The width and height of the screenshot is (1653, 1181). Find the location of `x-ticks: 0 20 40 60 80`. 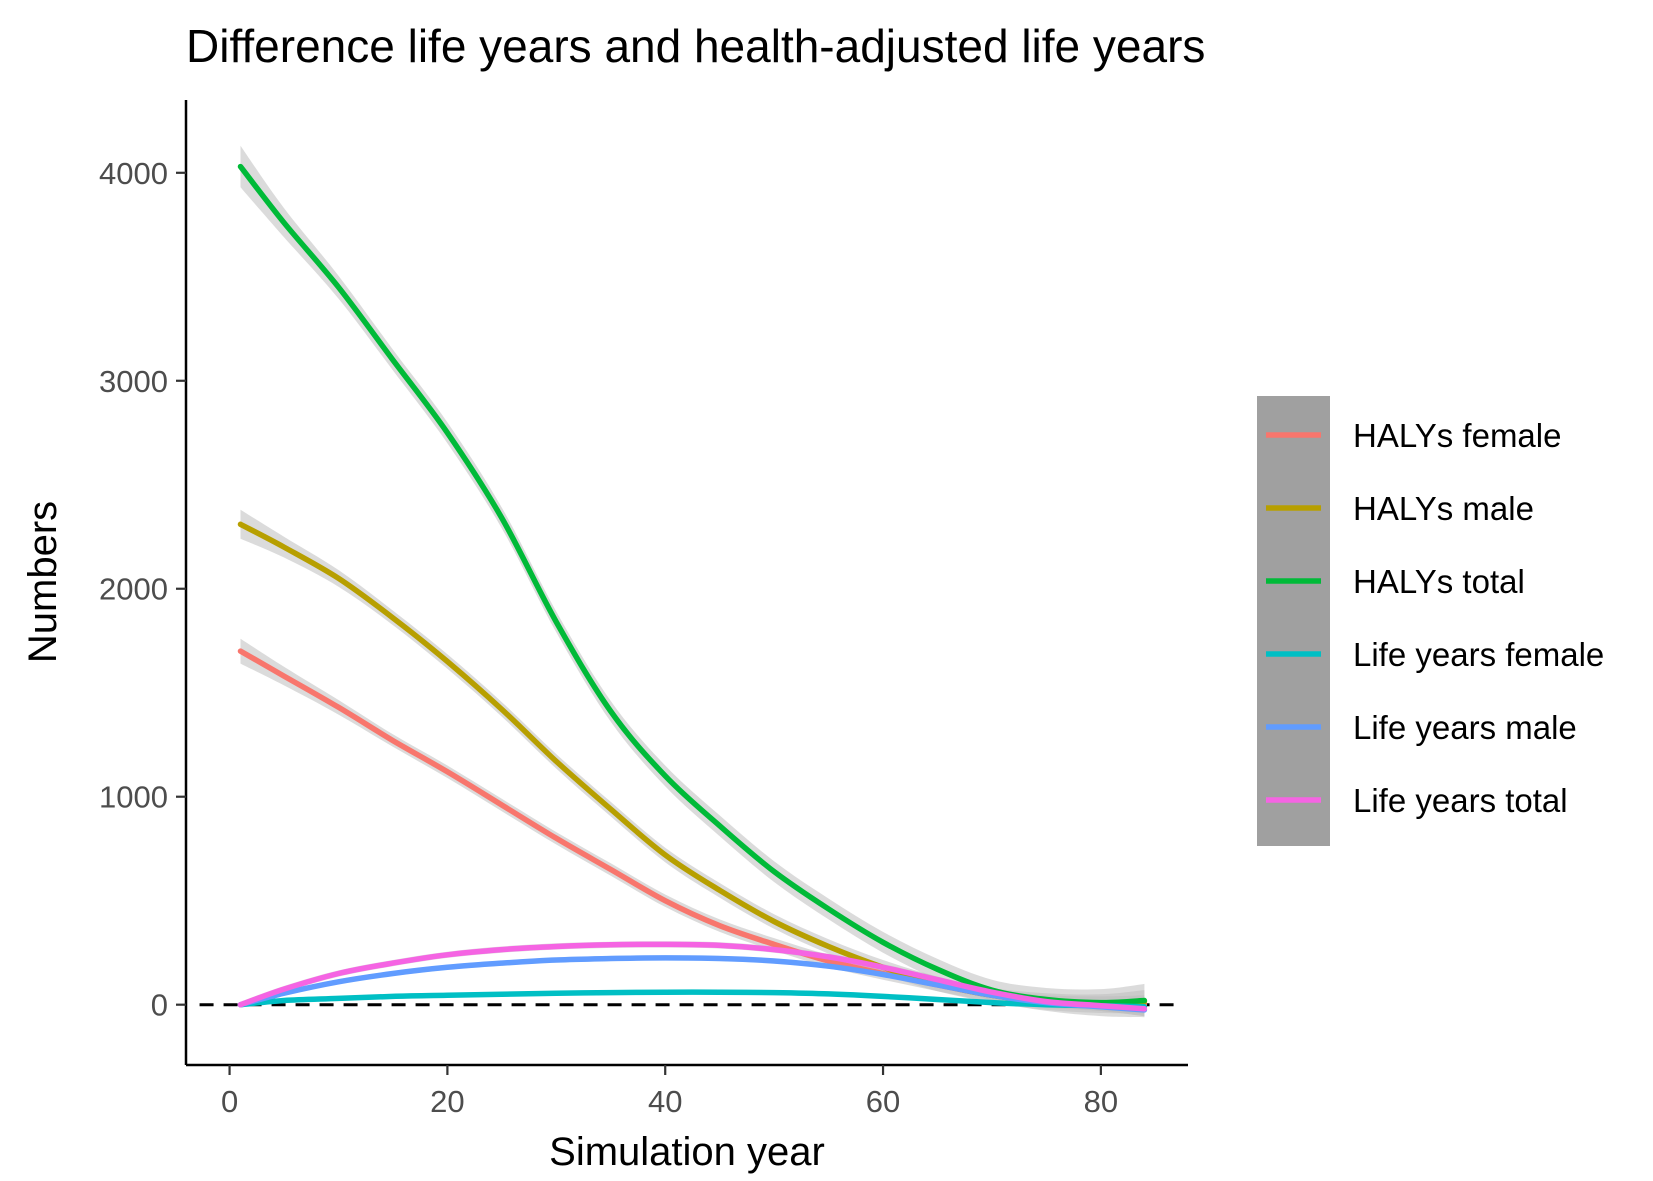

x-ticks: 0 20 40 60 80 is located at coordinates (669, 1092).